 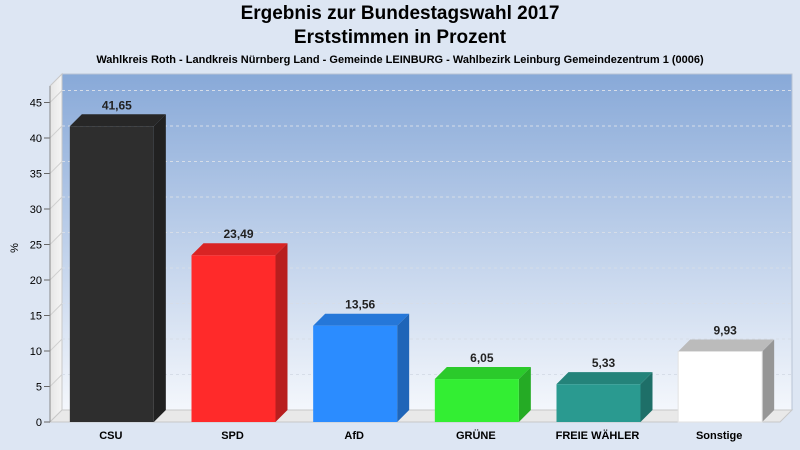 What do you see at coordinates (360, 305) in the screenshot?
I see `bar-value-label: 13,56` at bounding box center [360, 305].